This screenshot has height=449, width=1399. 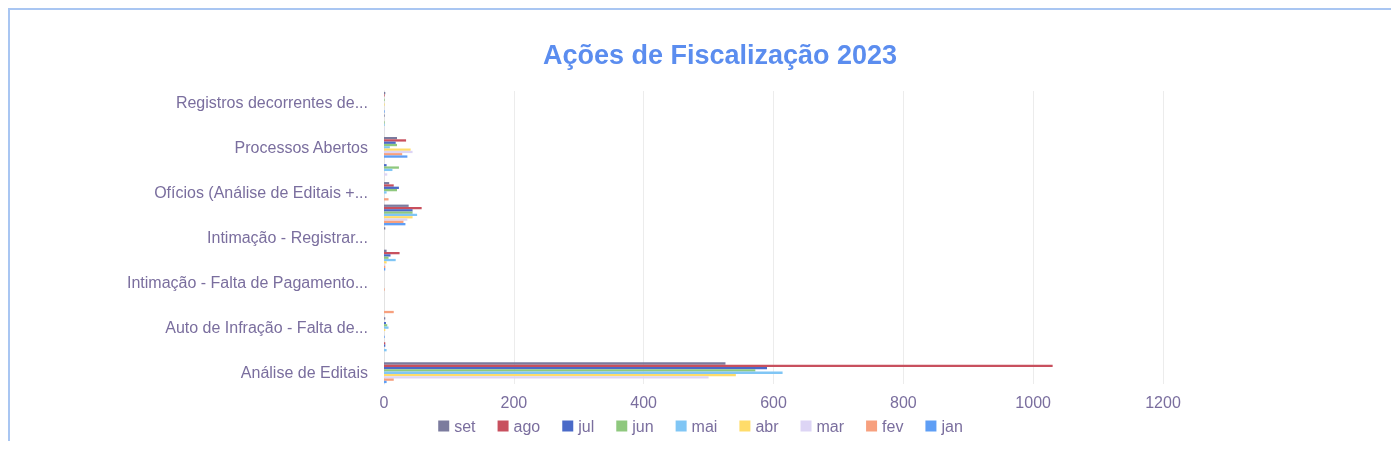 I want to click on chart-title: Ações de Fiscalização 2023, so click(x=720, y=54).